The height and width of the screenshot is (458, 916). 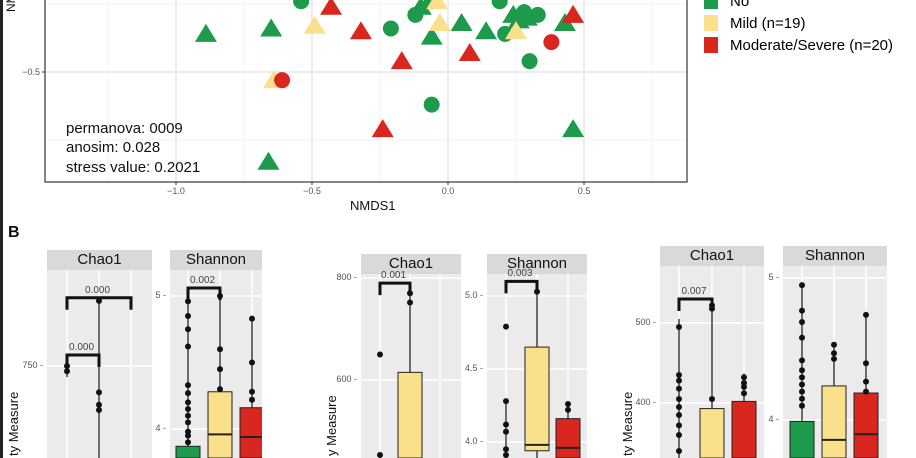 What do you see at coordinates (331, 425) in the screenshot?
I see `y-axis-title: y Measure` at bounding box center [331, 425].